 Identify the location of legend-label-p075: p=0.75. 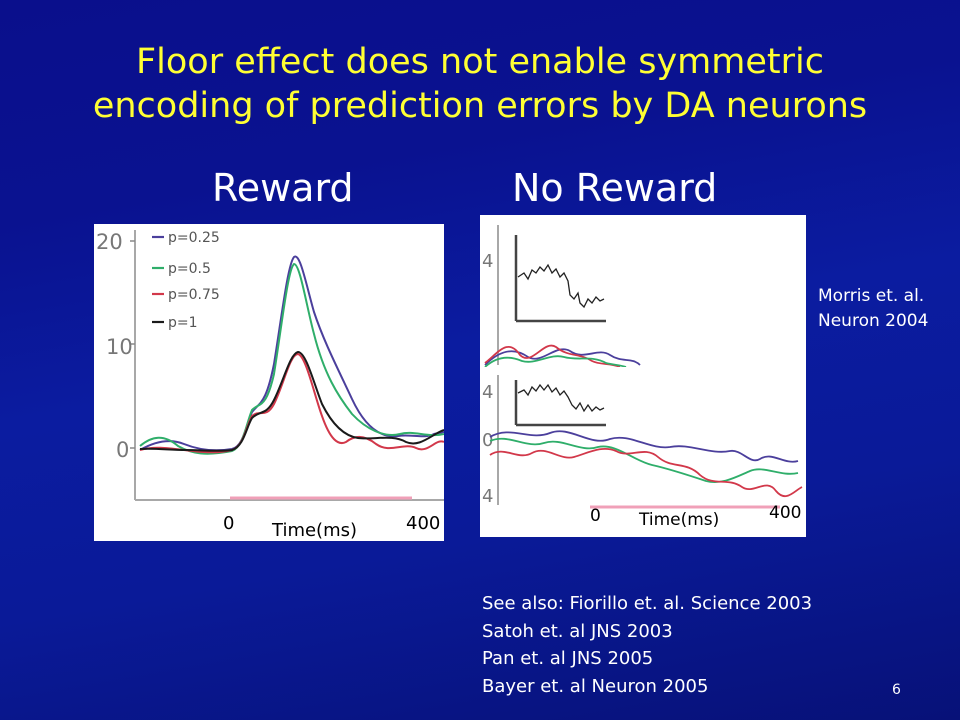
(194, 295).